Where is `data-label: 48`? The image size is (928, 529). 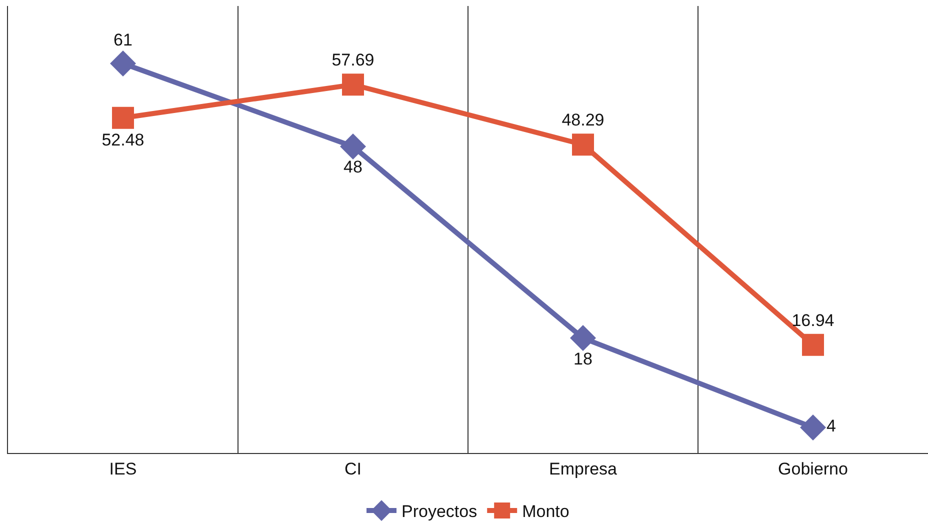
data-label: 48 is located at coordinates (353, 167).